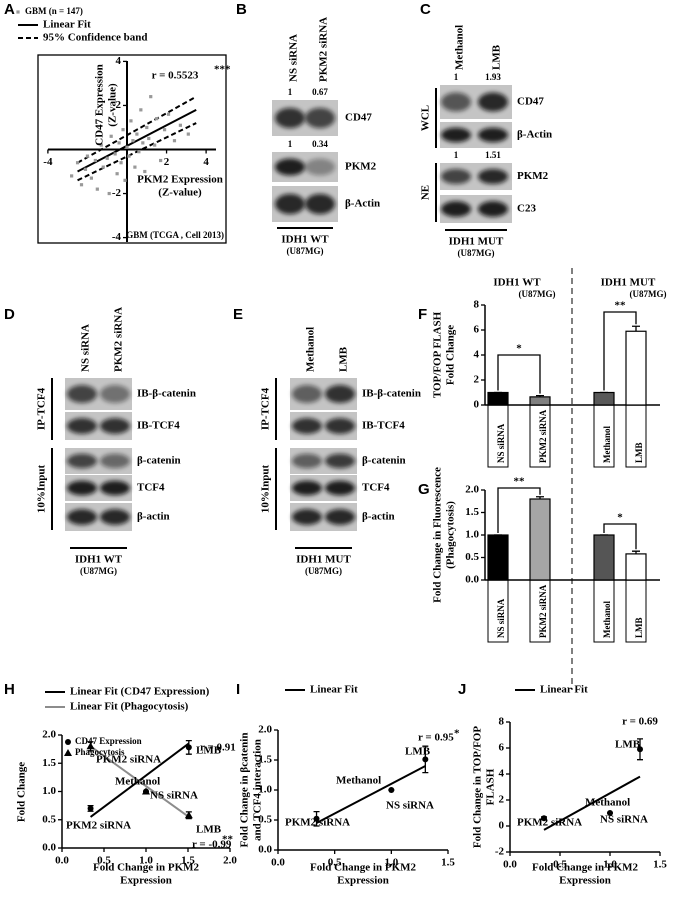  What do you see at coordinates (497, 57) in the screenshot?
I see `lane-label: LMB` at bounding box center [497, 57].